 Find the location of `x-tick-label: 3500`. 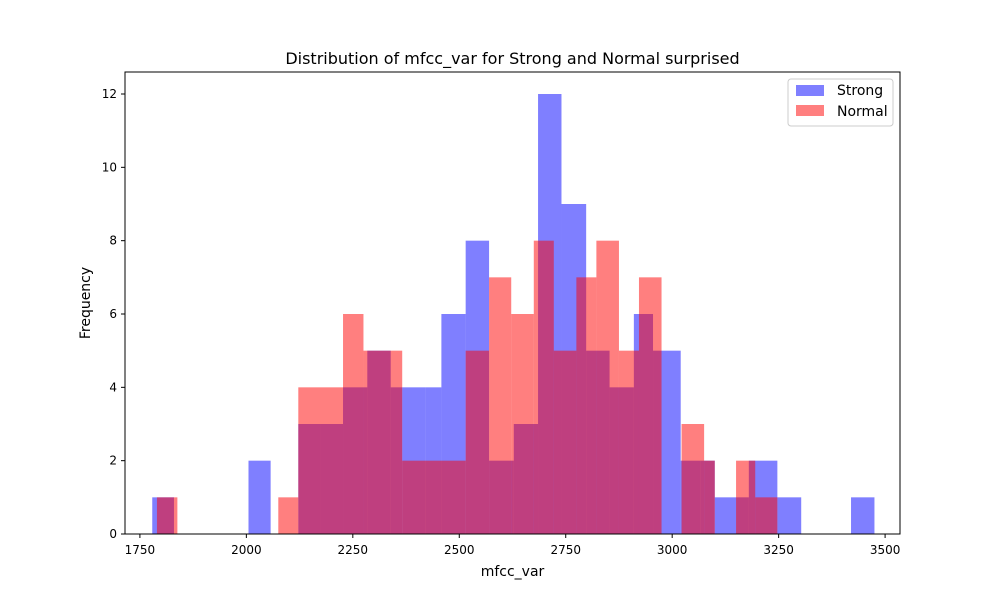

x-tick-label: 3500 is located at coordinates (885, 550).